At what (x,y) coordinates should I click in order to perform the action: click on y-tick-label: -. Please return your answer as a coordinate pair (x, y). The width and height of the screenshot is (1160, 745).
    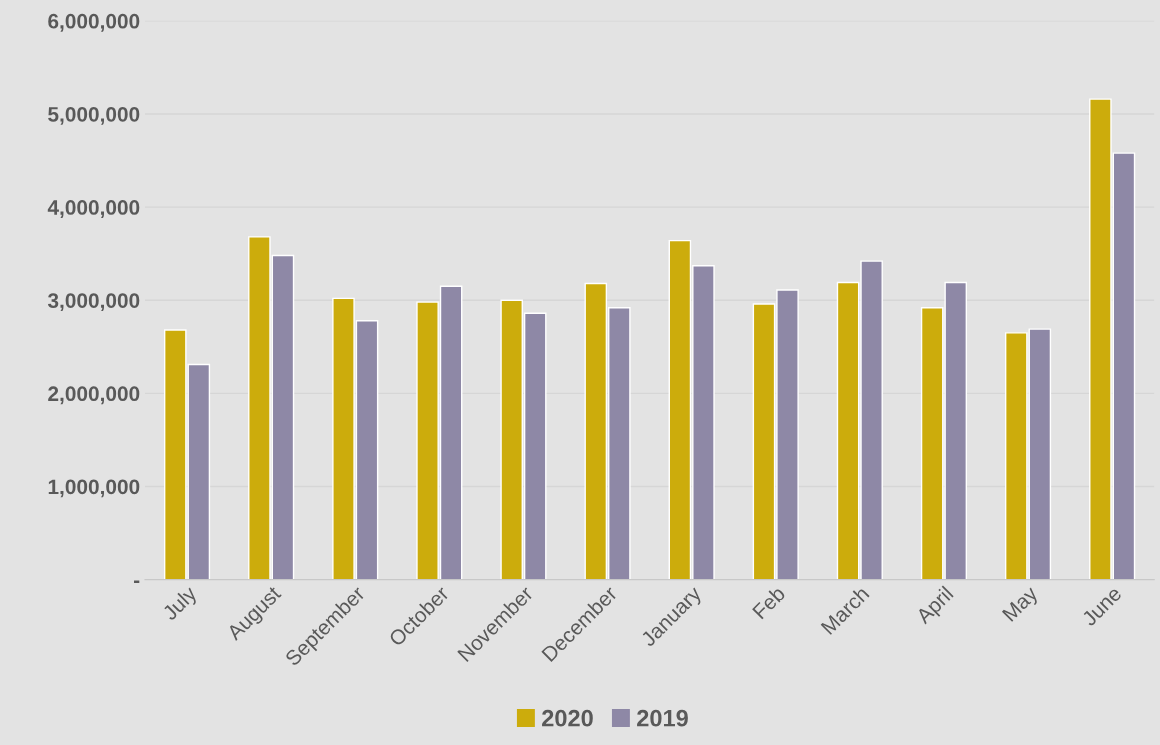
    Looking at the image, I should click on (137, 581).